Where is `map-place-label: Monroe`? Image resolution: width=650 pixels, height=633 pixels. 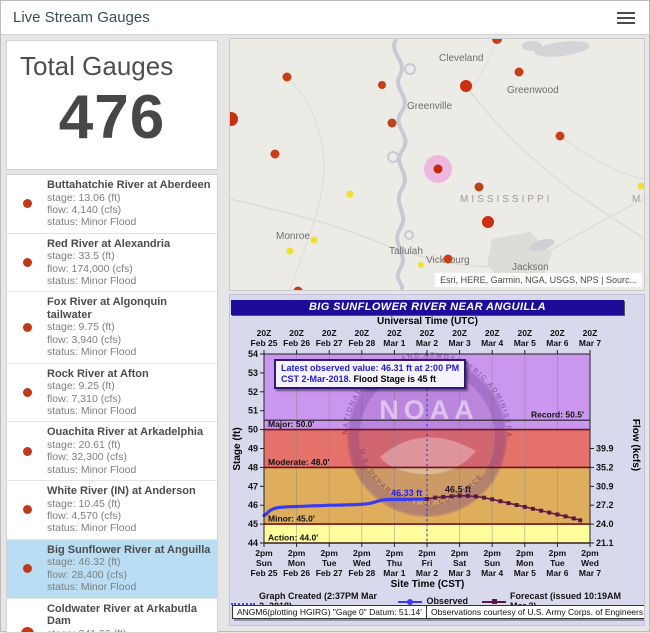 map-place-label: Monroe is located at coordinates (293, 236).